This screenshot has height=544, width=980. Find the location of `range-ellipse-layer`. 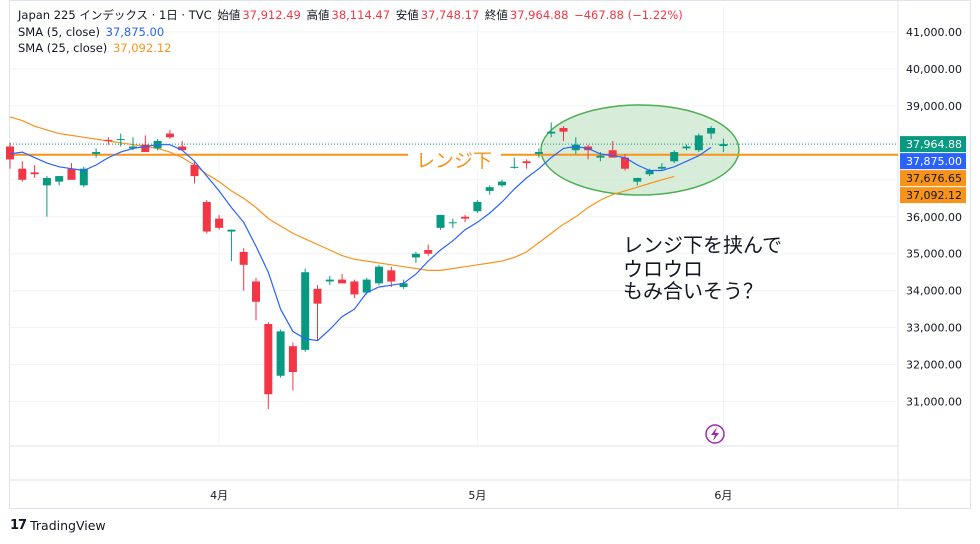

range-ellipse-layer is located at coordinates (640, 150).